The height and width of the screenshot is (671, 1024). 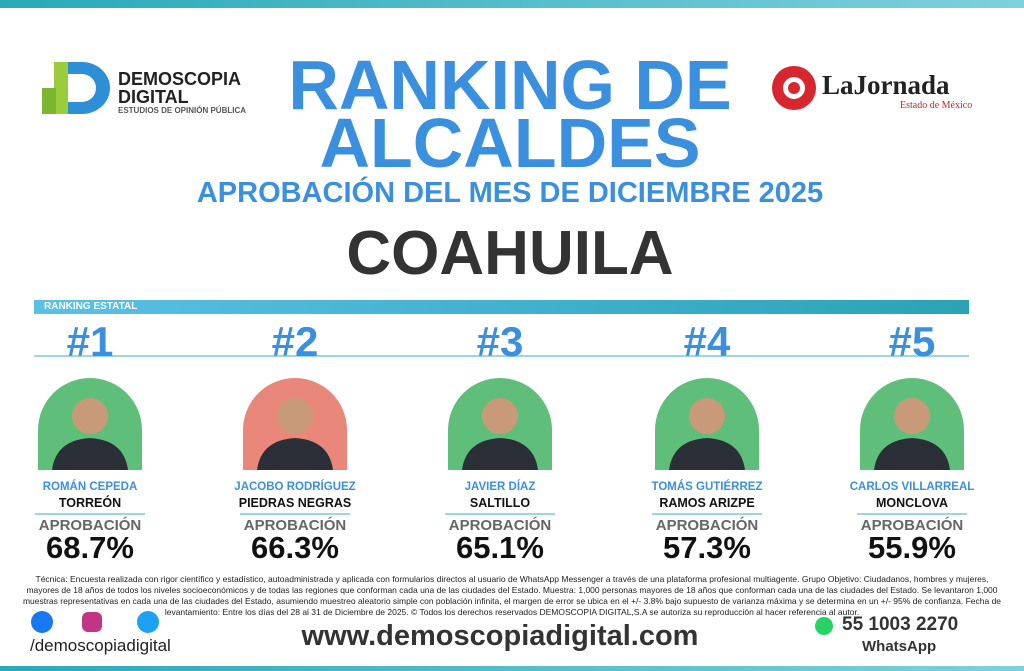 I want to click on logo-name: DEMOSCOPIA, so click(x=180, y=79).